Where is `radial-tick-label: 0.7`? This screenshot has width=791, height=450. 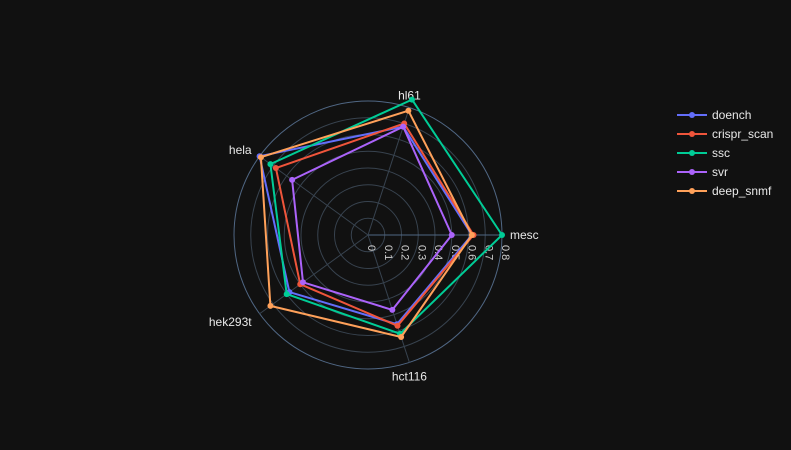
radial-tick-label: 0.7 is located at coordinates (488, 252).